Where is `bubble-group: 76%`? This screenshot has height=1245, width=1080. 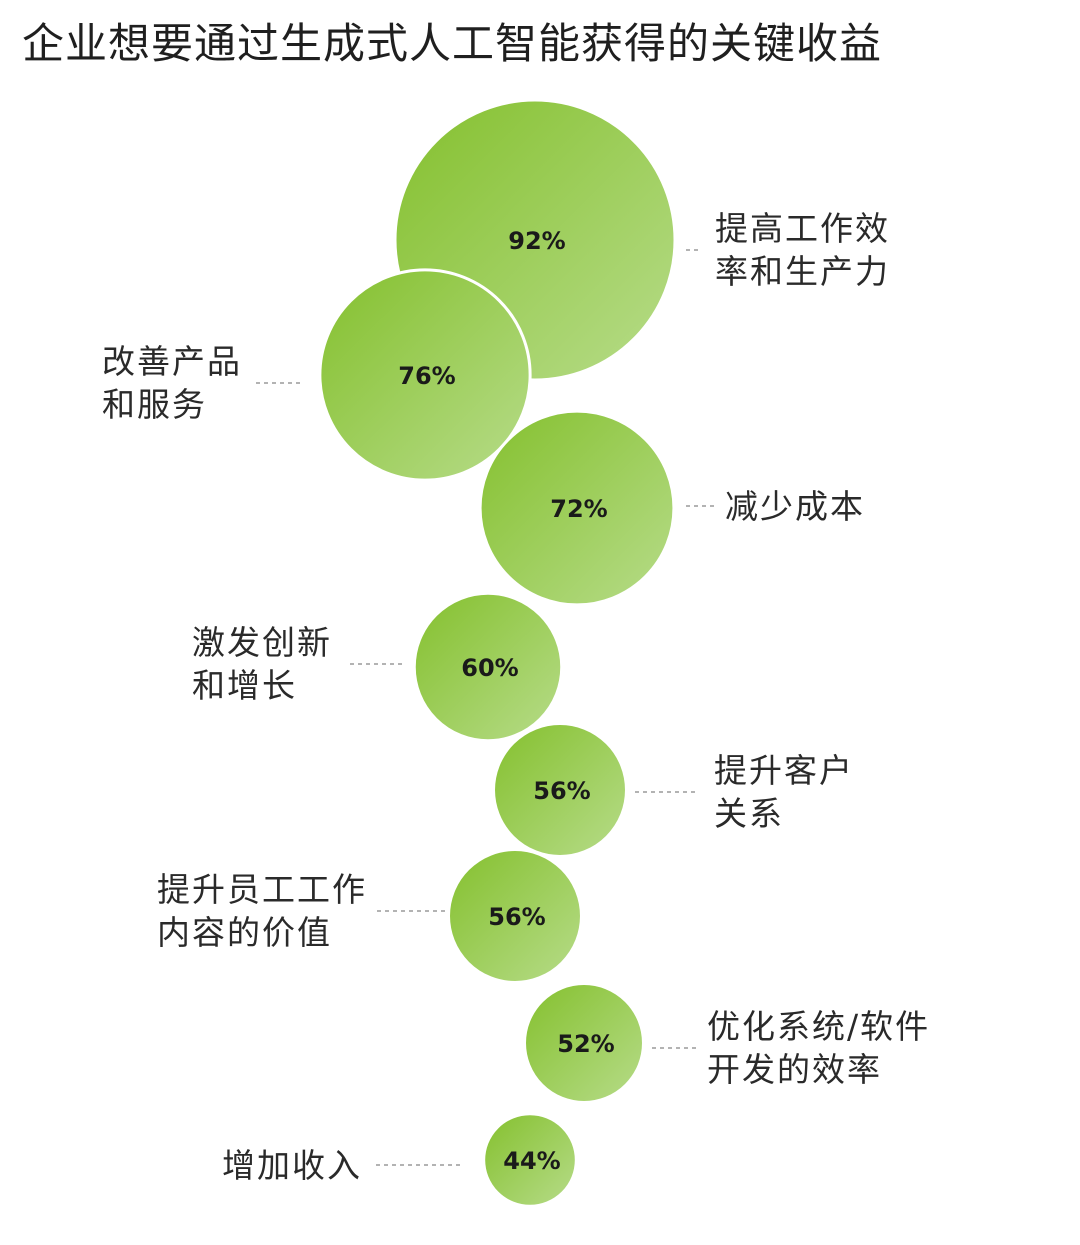
bubble-group: 76% is located at coordinates (425, 375).